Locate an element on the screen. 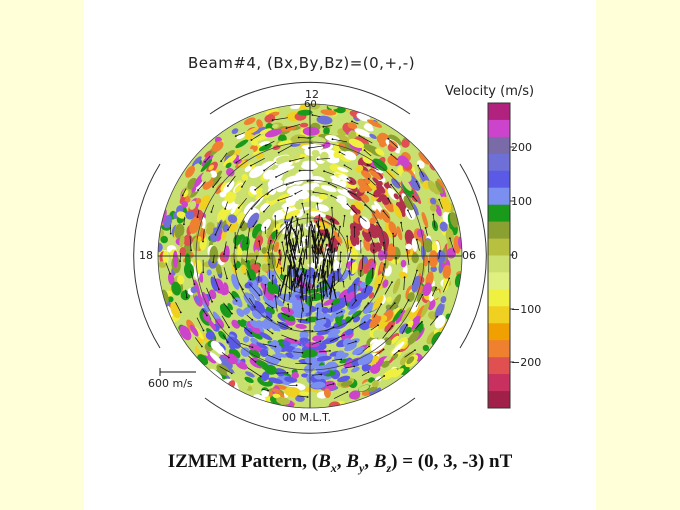  caption-bx: B is located at coordinates (324, 461).